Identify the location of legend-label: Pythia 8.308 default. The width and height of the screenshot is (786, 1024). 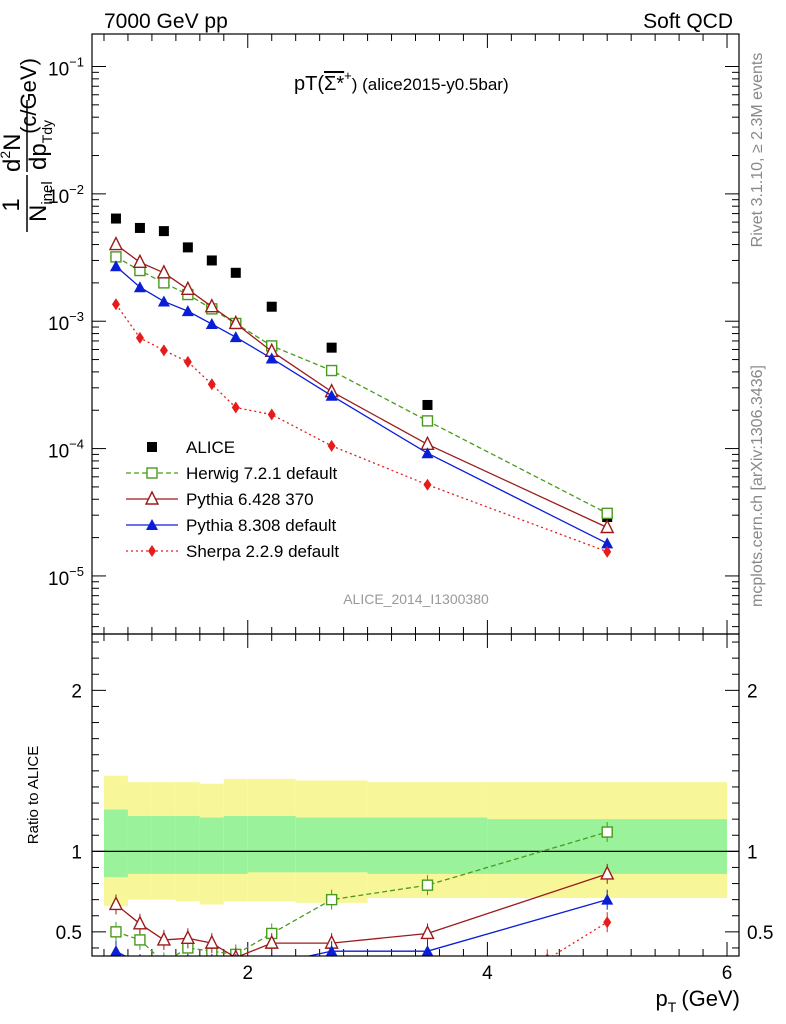
(261, 525).